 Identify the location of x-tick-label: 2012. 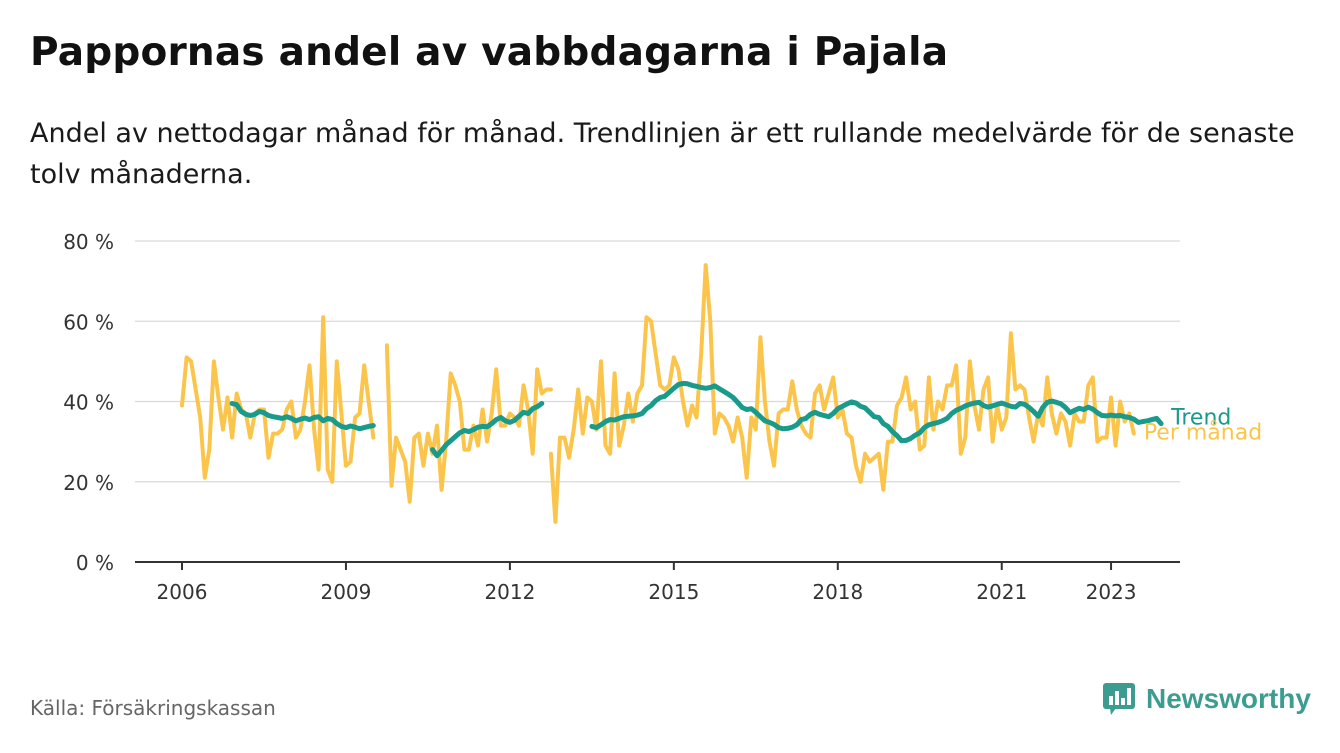
(509, 592).